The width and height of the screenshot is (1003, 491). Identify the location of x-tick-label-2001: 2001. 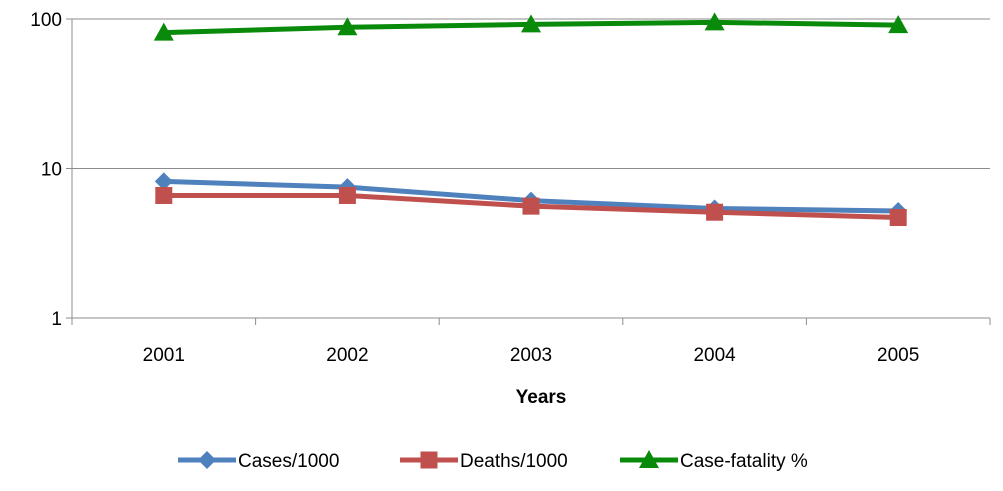
(164, 355).